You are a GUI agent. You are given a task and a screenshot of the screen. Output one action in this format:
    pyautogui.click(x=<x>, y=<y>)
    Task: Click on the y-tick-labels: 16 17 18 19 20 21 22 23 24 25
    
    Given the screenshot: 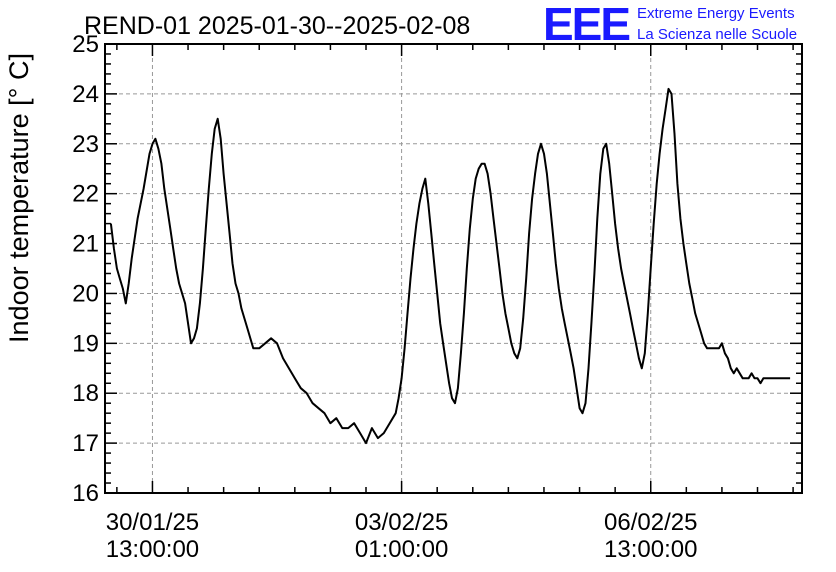 What is the action you would take?
    pyautogui.click(x=85, y=269)
    